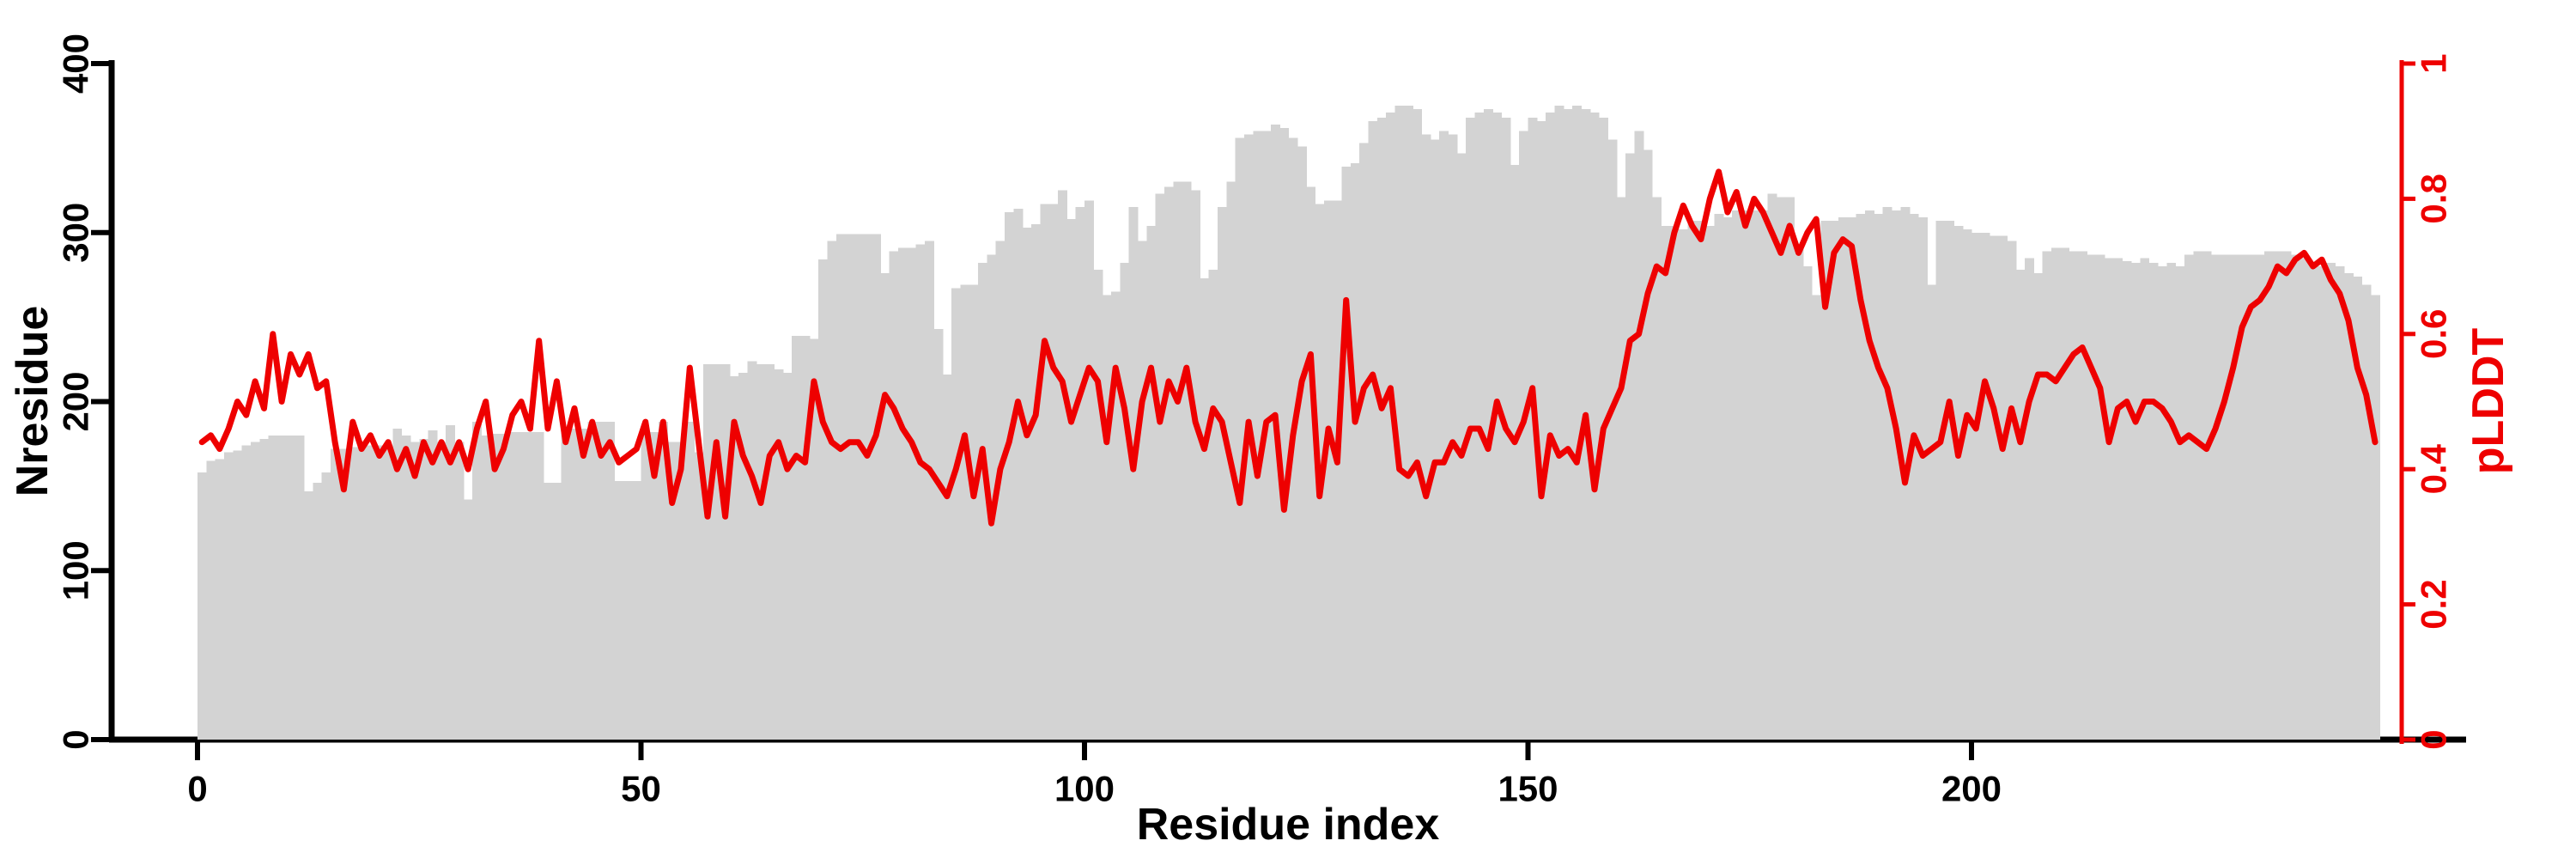 This screenshot has height=859, width=2576. Describe the element at coordinates (2434, 334) in the screenshot. I see `right-tick-label: 0.6` at that location.